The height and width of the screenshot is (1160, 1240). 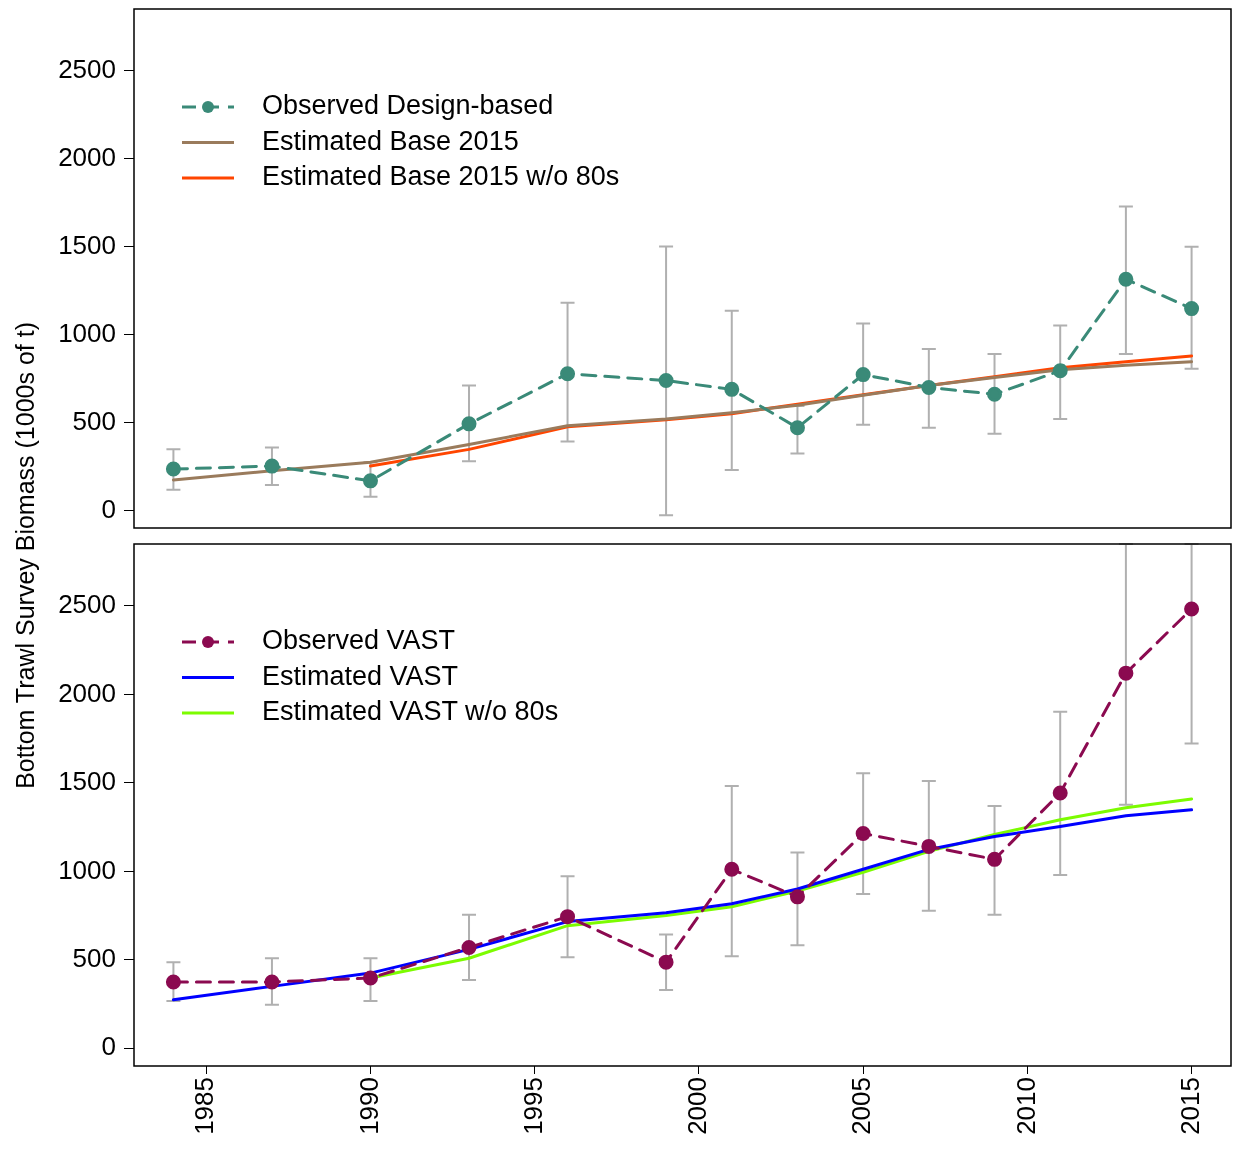 What do you see at coordinates (1025, 1106) in the screenshot?
I see `x-tick-label: 2010` at bounding box center [1025, 1106].